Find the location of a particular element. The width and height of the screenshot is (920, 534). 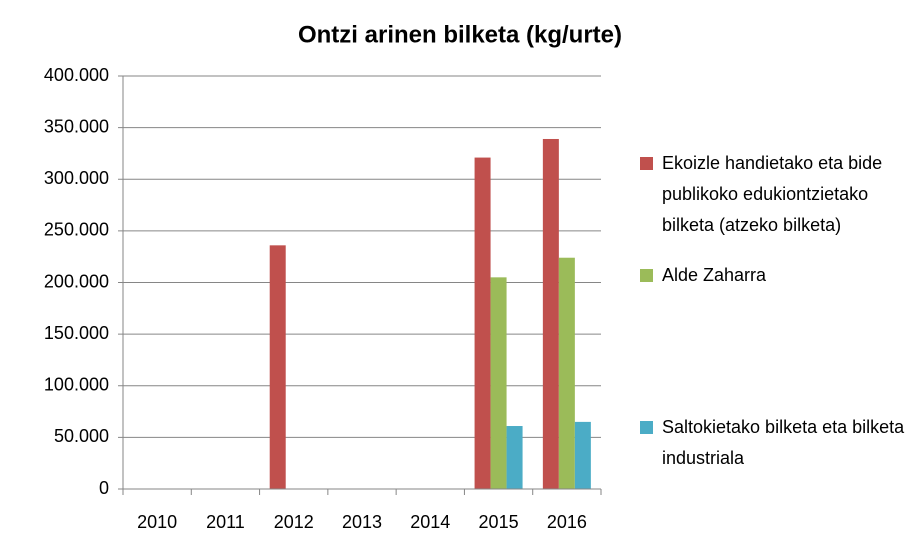

y-tick-label: 250.000 is located at coordinates (76, 230).